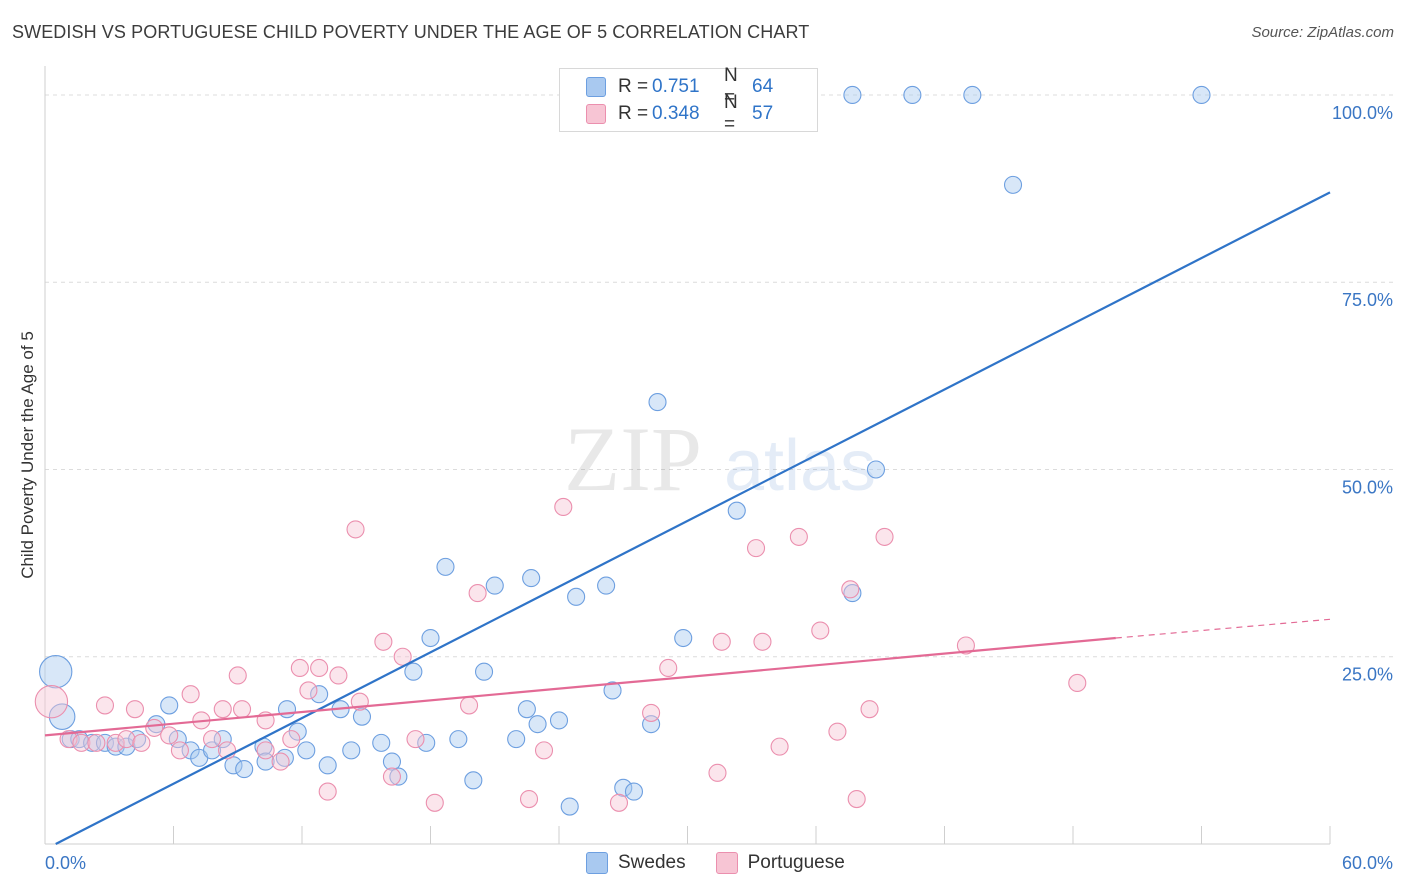 Image resolution: width=1406 pixels, height=892 pixels. What do you see at coordinates (1362, 113) in the screenshot?
I see `y-tick-label-100: 100.0%` at bounding box center [1362, 113].